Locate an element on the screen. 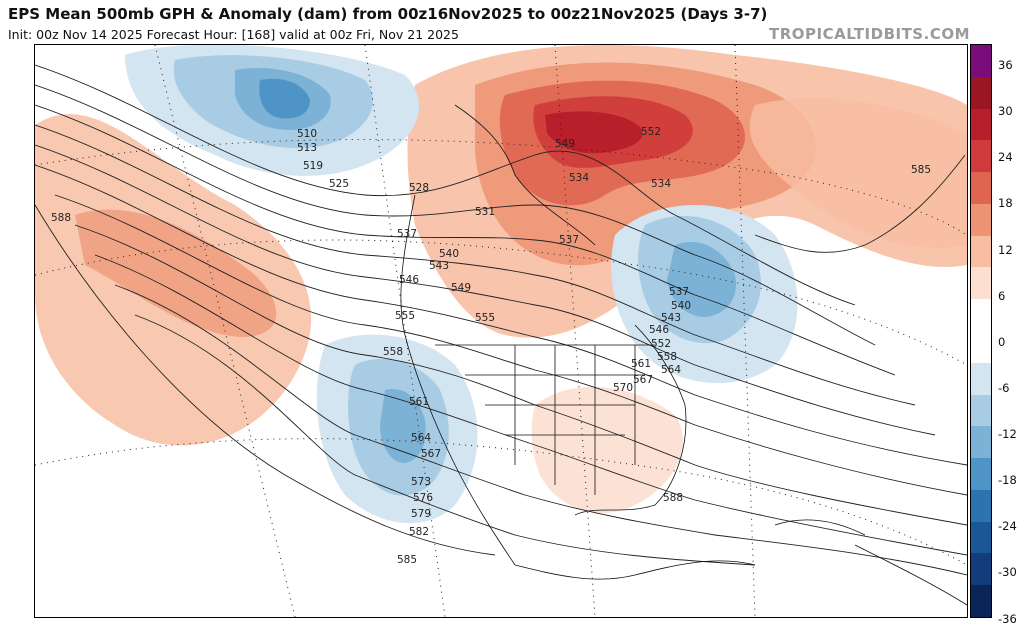 The height and width of the screenshot is (638, 1024). contour-label: 531 is located at coordinates (485, 212).